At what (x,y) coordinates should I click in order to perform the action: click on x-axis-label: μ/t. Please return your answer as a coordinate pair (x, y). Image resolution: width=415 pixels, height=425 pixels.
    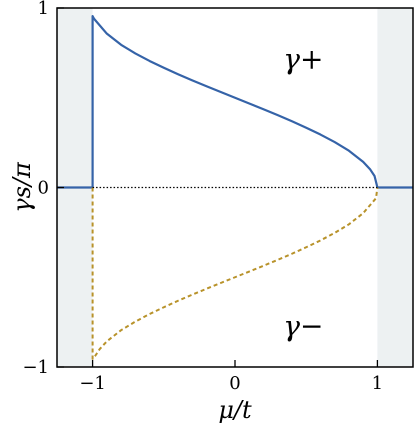
    Looking at the image, I should click on (235, 410).